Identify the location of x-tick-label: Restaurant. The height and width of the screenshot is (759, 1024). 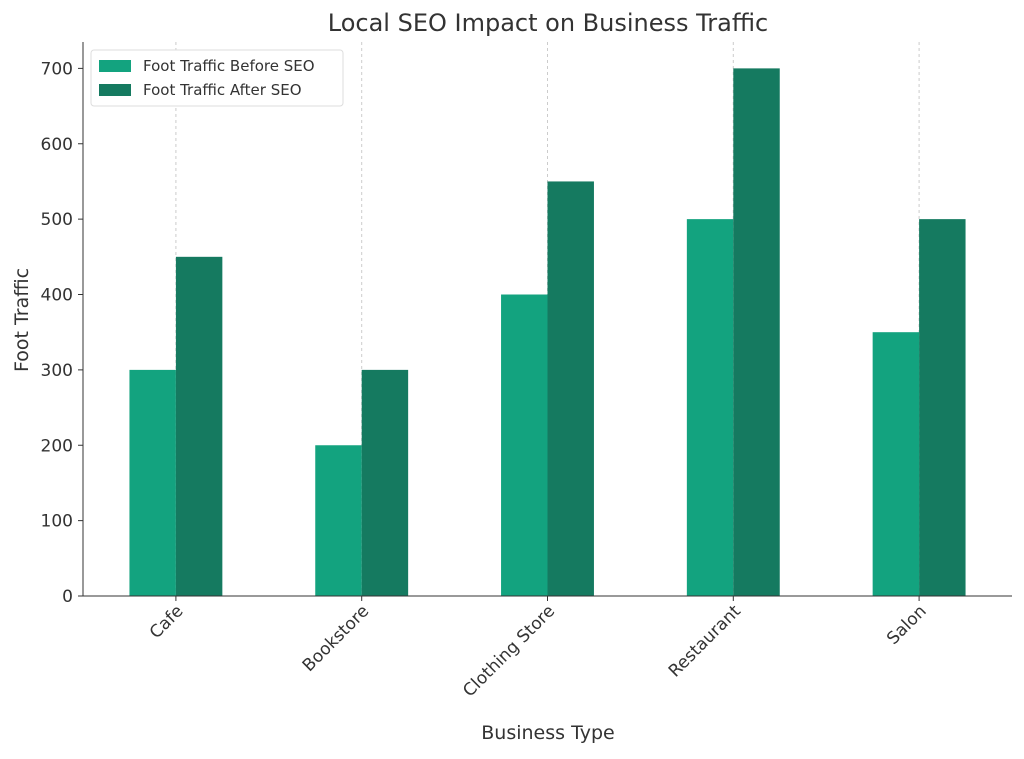
(705, 641).